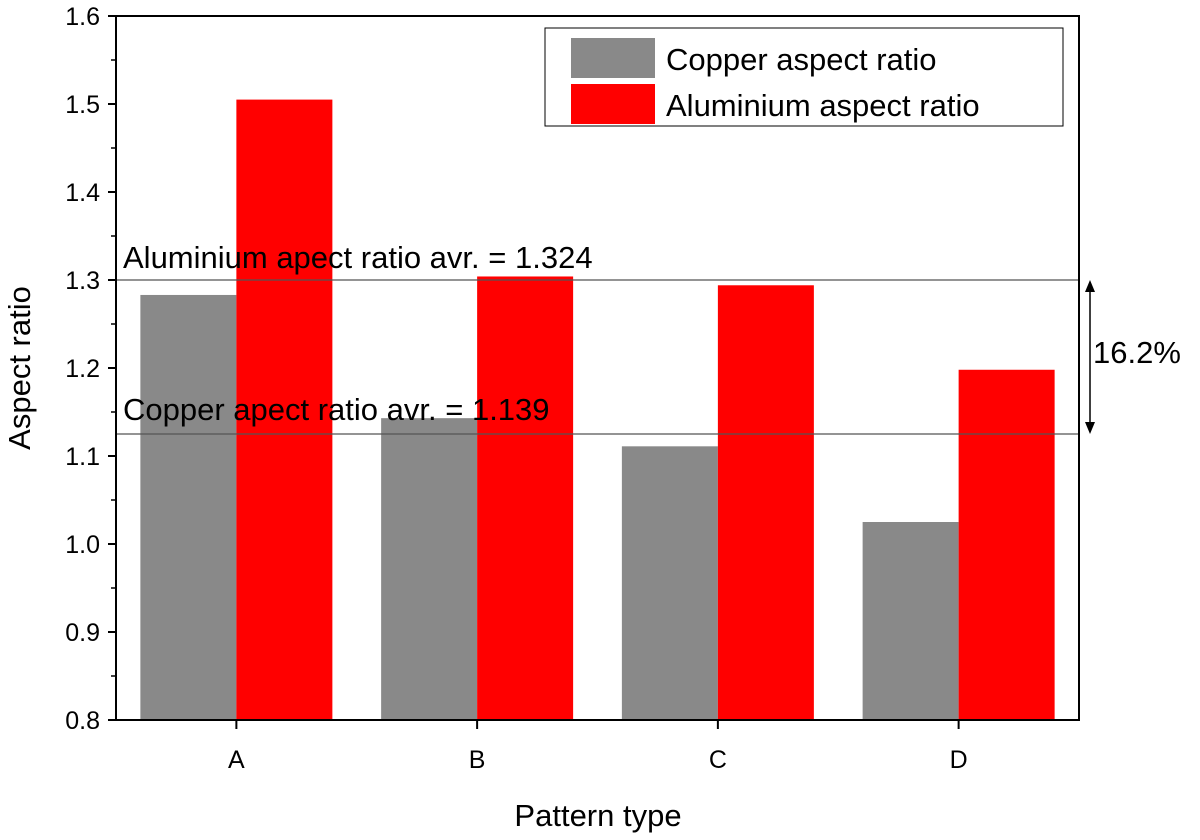 The image size is (1200, 840). I want to click on x-axis: A B C D, so click(598, 747).